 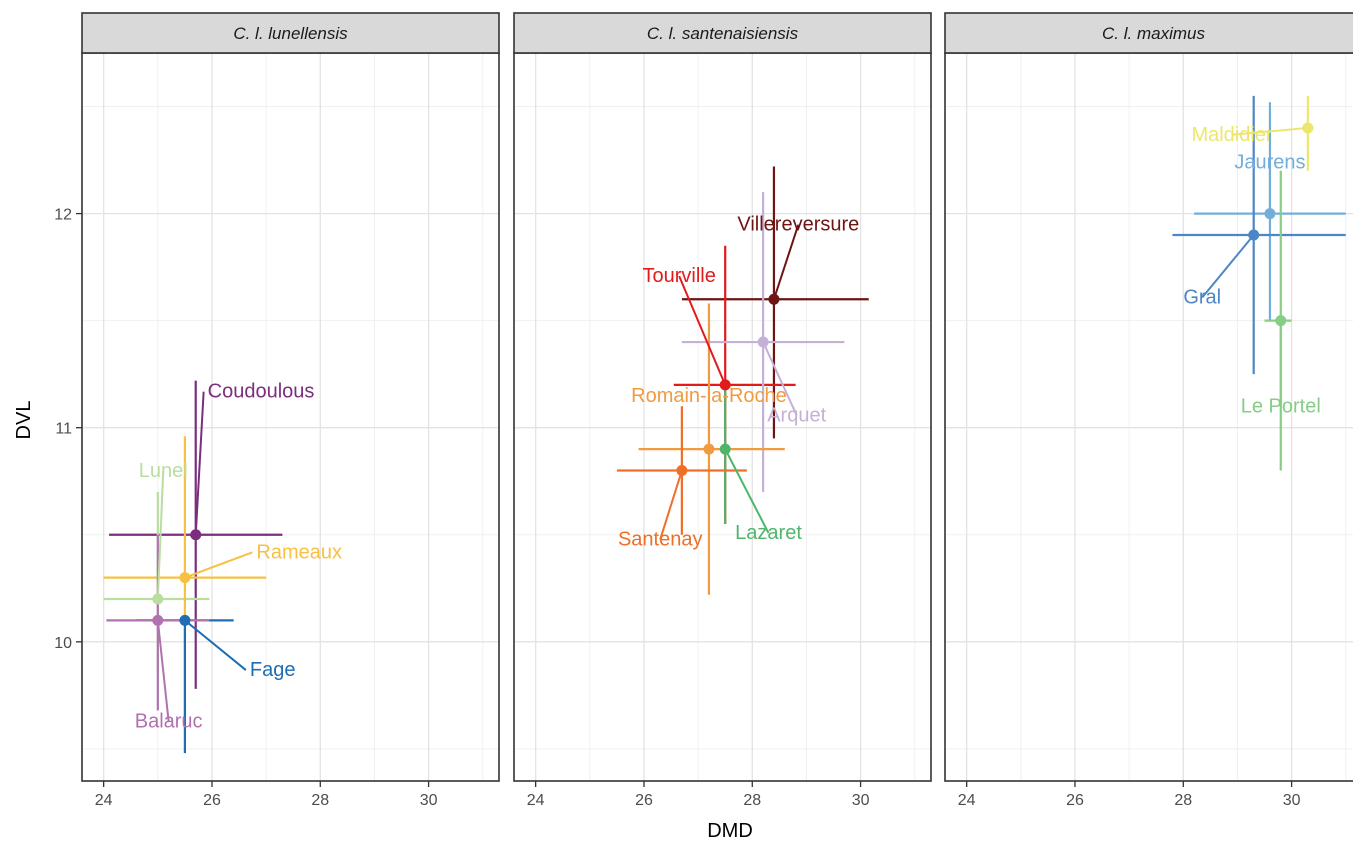 I want to click on point-label: Santenay, so click(x=660, y=539).